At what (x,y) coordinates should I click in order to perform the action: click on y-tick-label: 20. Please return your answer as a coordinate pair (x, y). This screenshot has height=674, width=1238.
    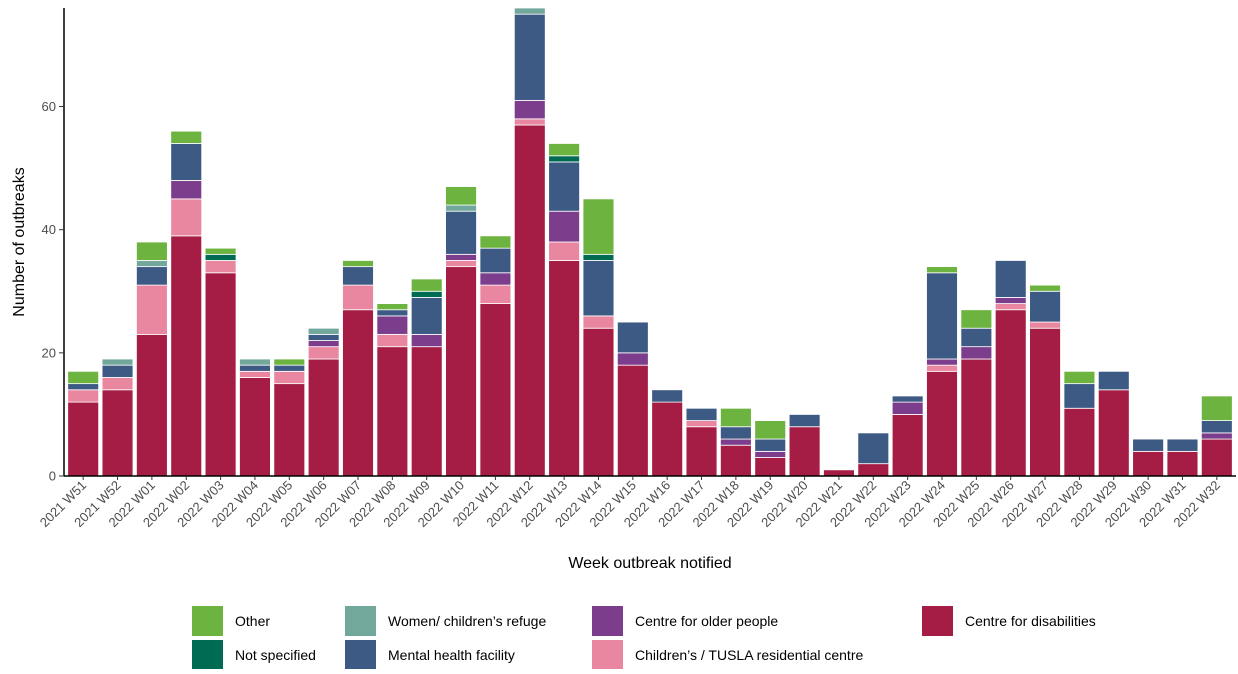
    Looking at the image, I should click on (49, 352).